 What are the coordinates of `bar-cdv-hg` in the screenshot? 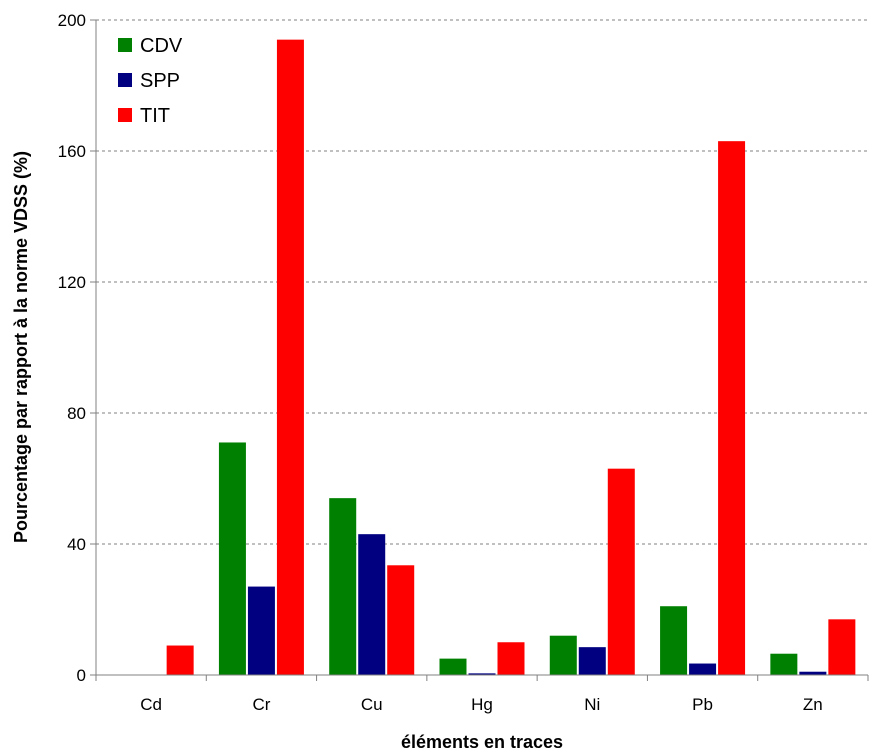 It's located at (453, 666).